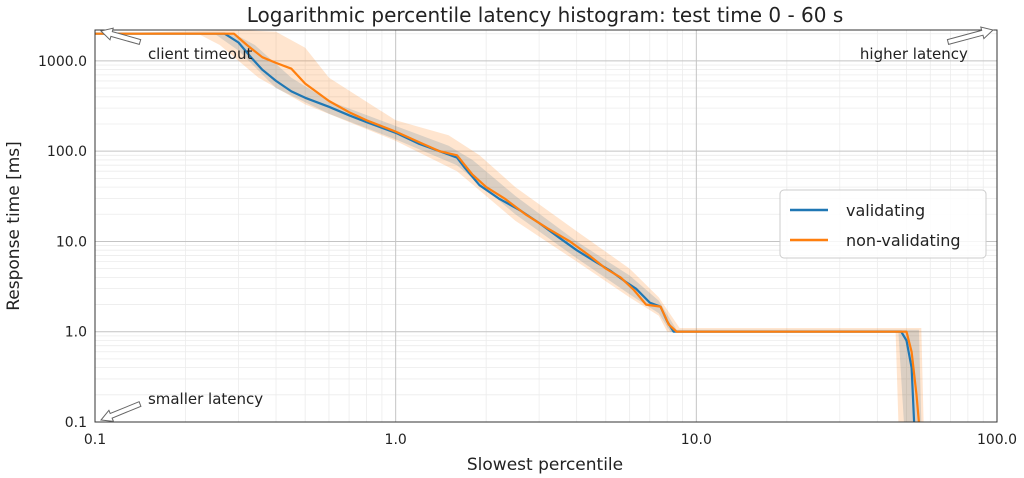 The width and height of the screenshot is (1024, 478). Describe the element at coordinates (62, 62) in the screenshot. I see `y-tick-label: 1000.0` at that location.